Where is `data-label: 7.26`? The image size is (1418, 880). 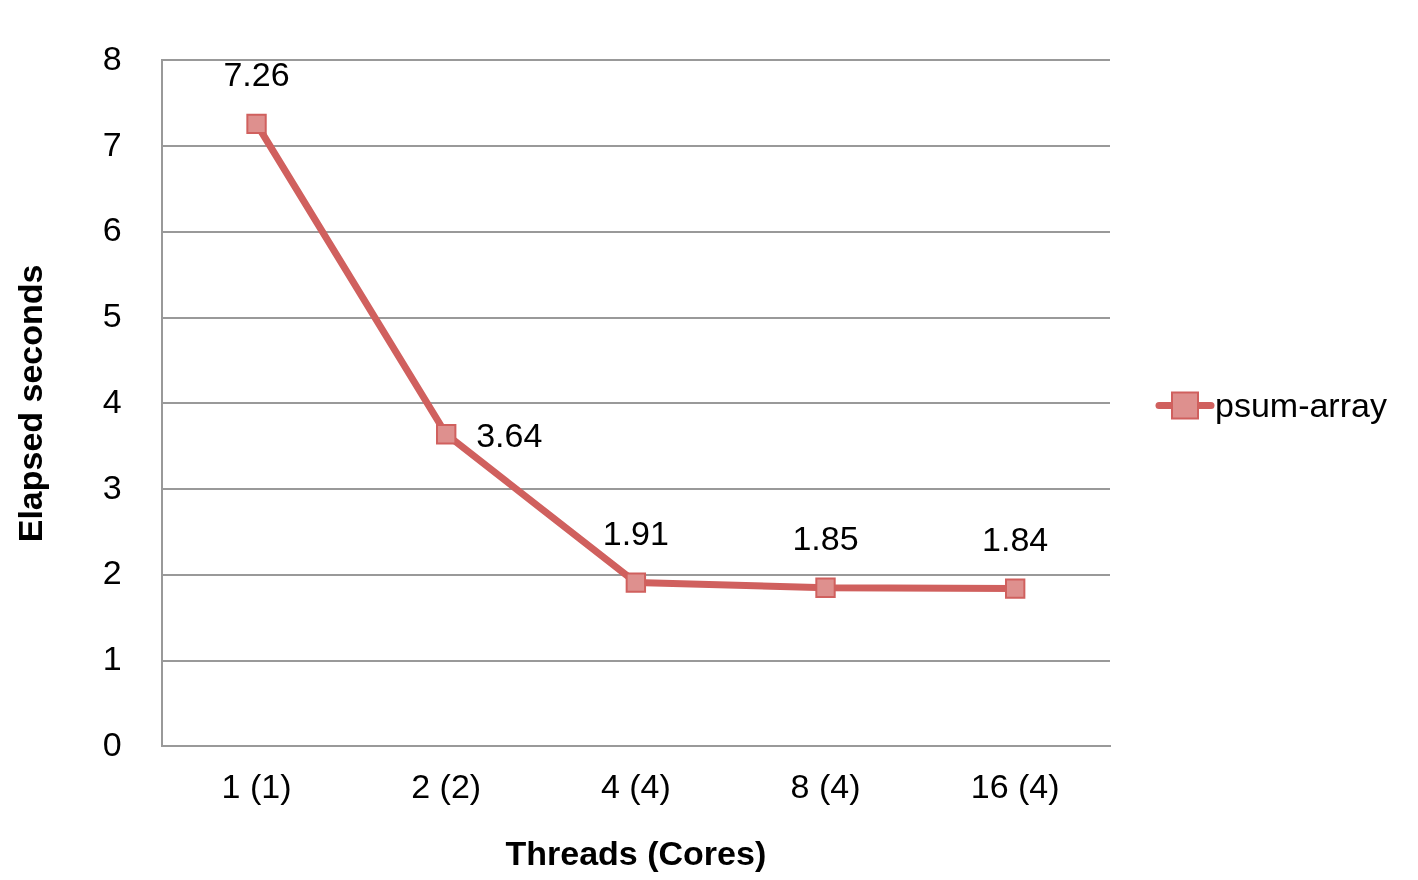 data-label: 7.26 is located at coordinates (256, 74).